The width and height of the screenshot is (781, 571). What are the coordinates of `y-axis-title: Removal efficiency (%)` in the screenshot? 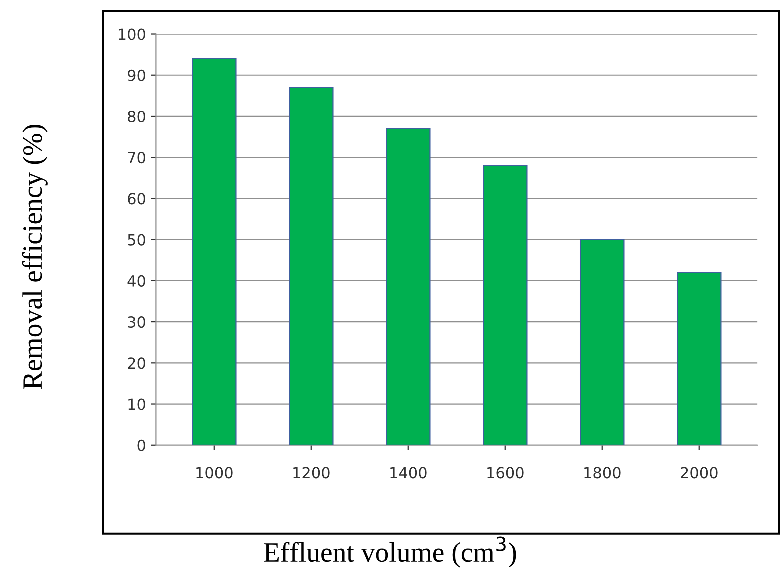 It's located at (35, 257).